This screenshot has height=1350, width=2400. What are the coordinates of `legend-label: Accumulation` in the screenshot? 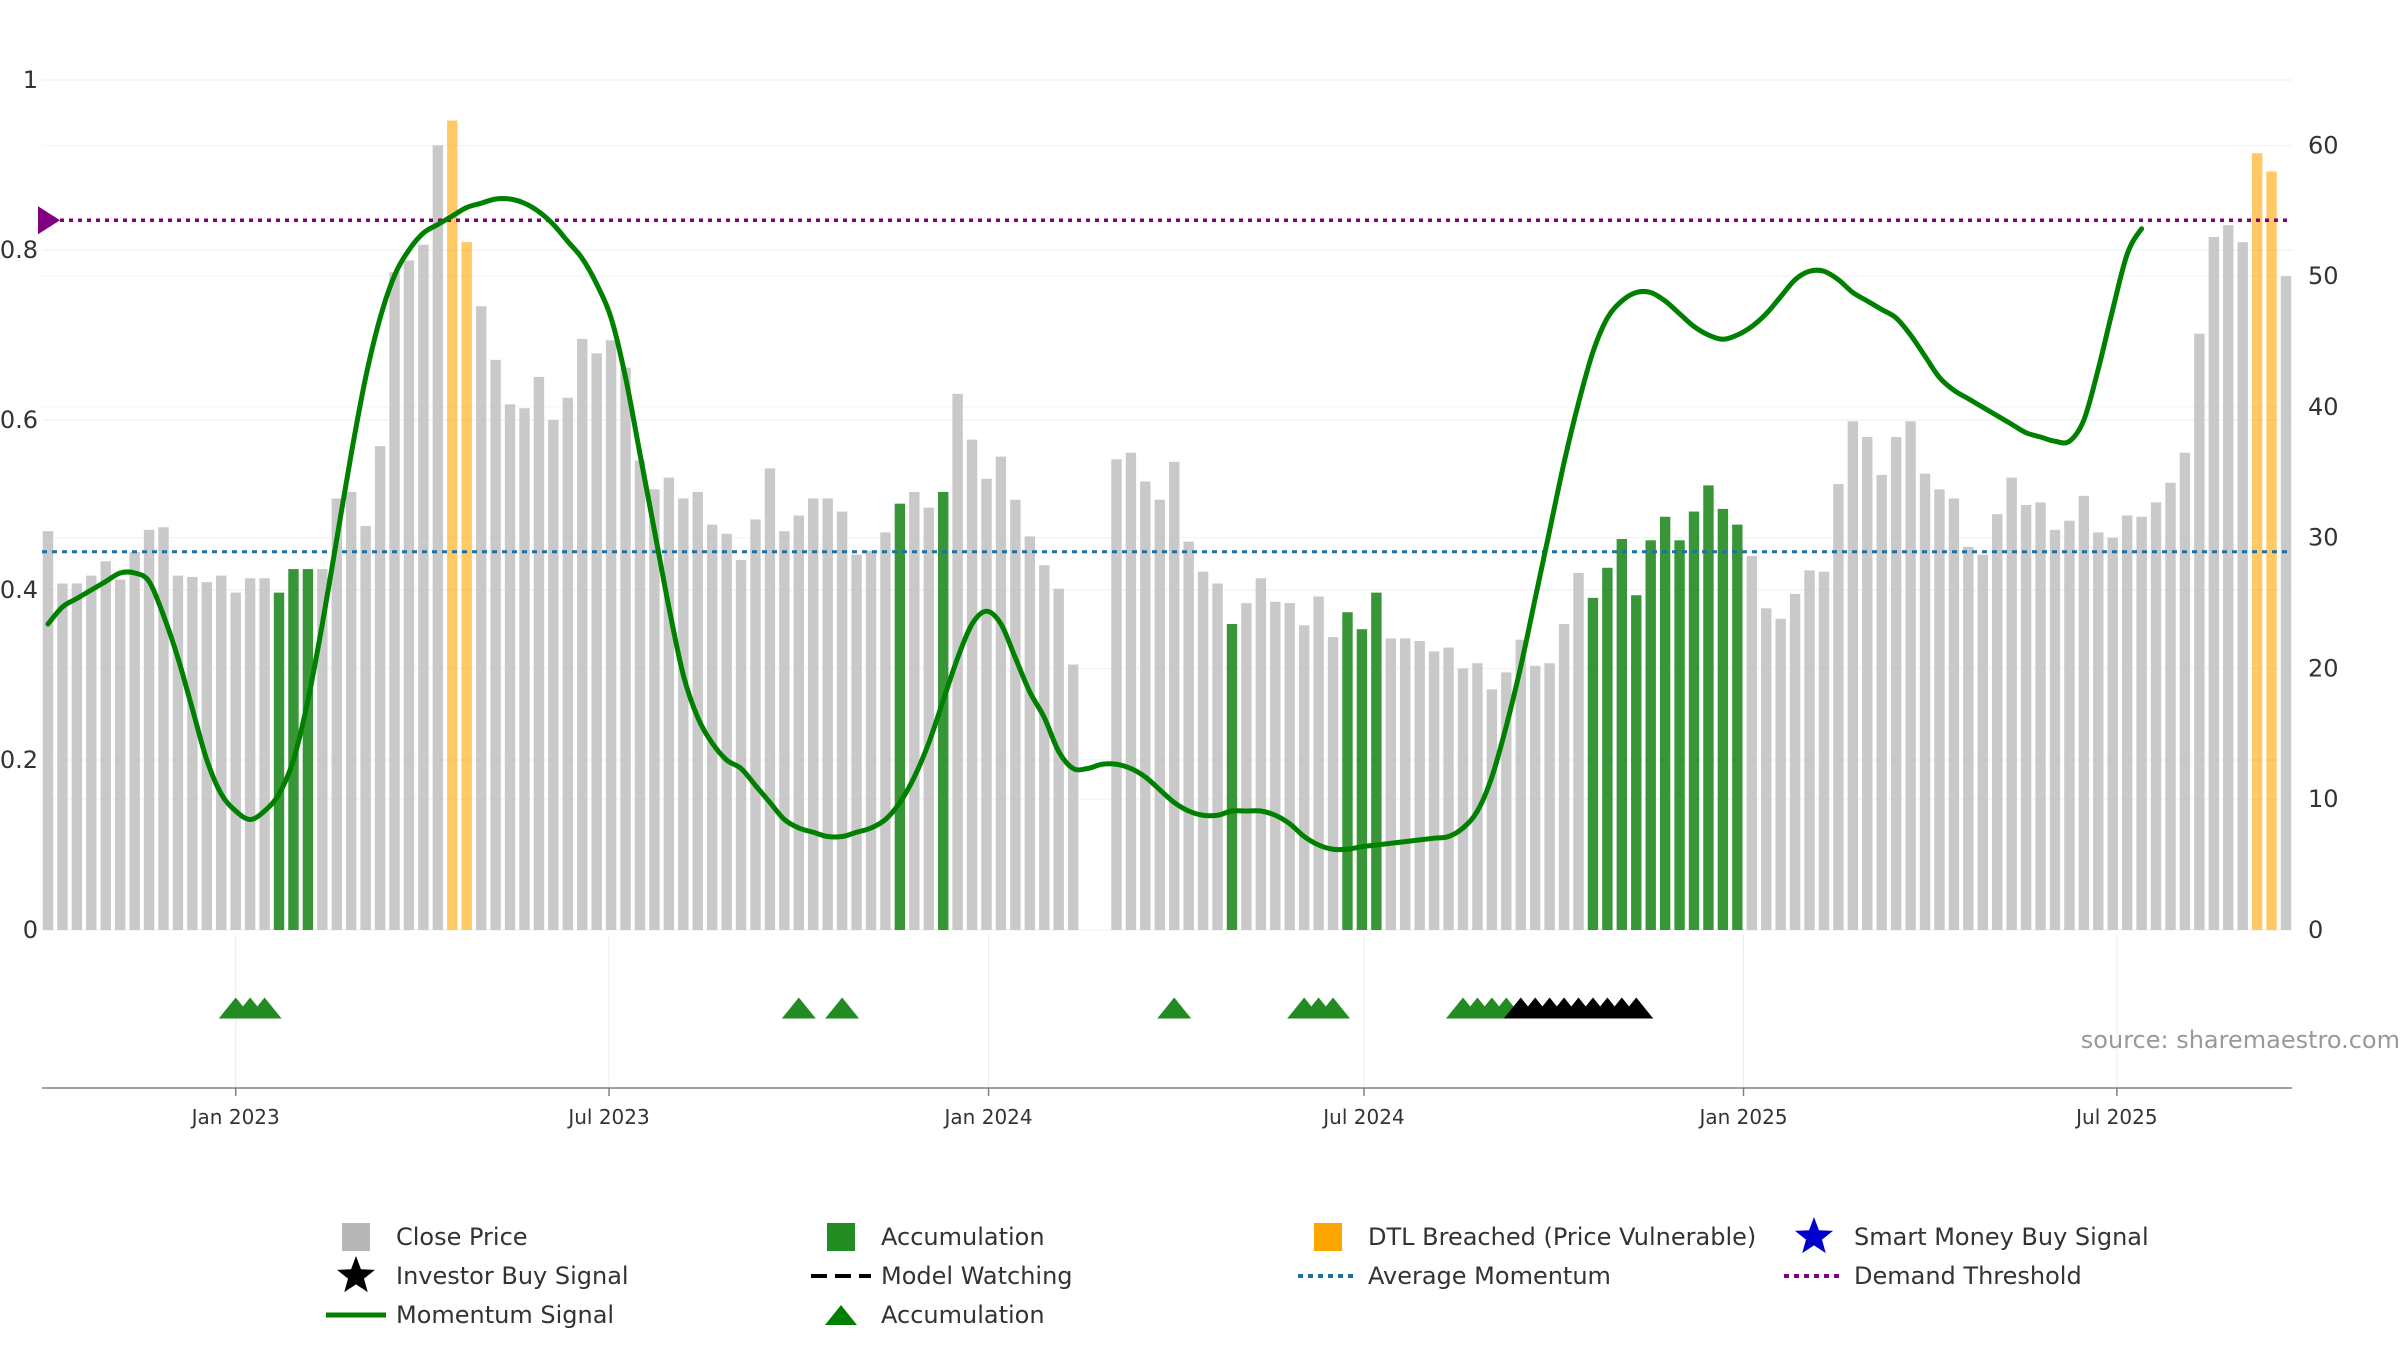 It's located at (963, 1315).